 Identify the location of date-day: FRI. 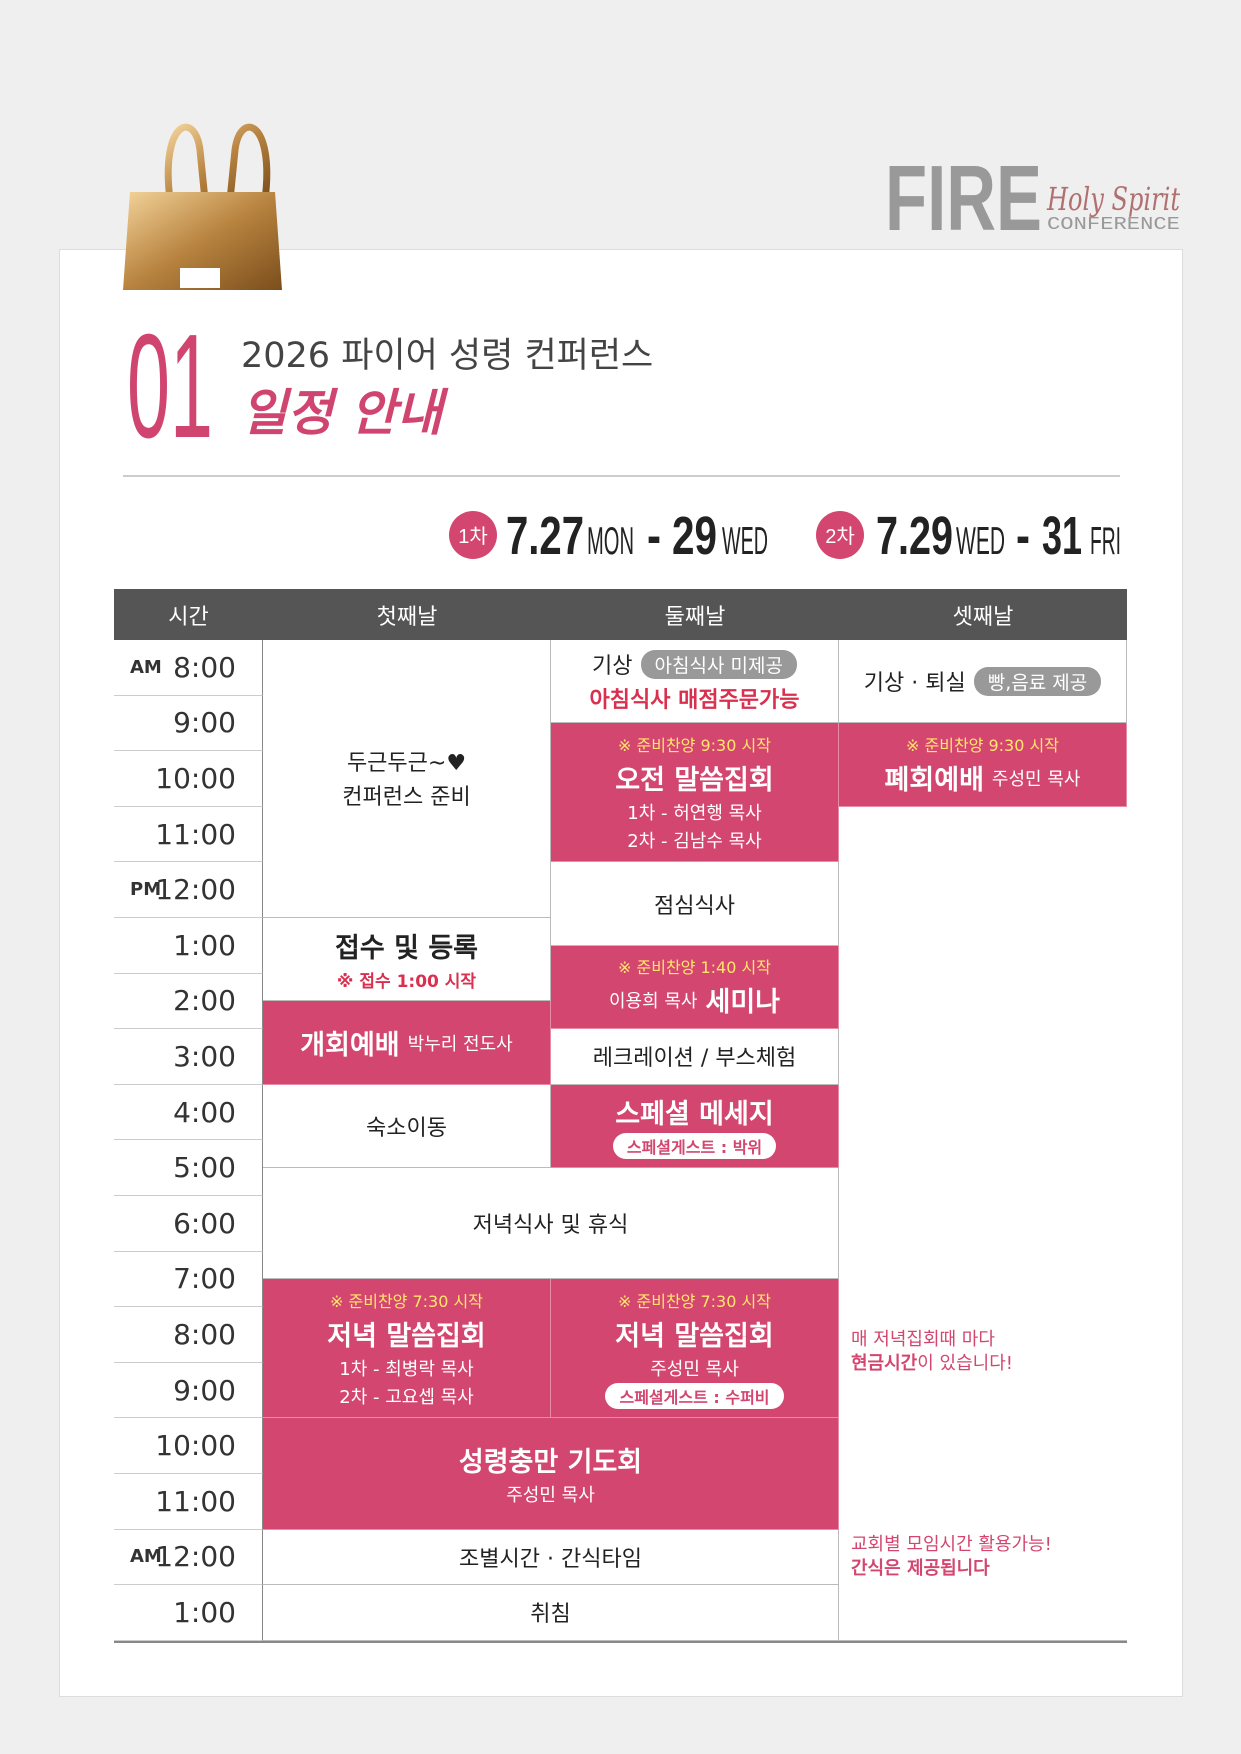
(1105, 541).